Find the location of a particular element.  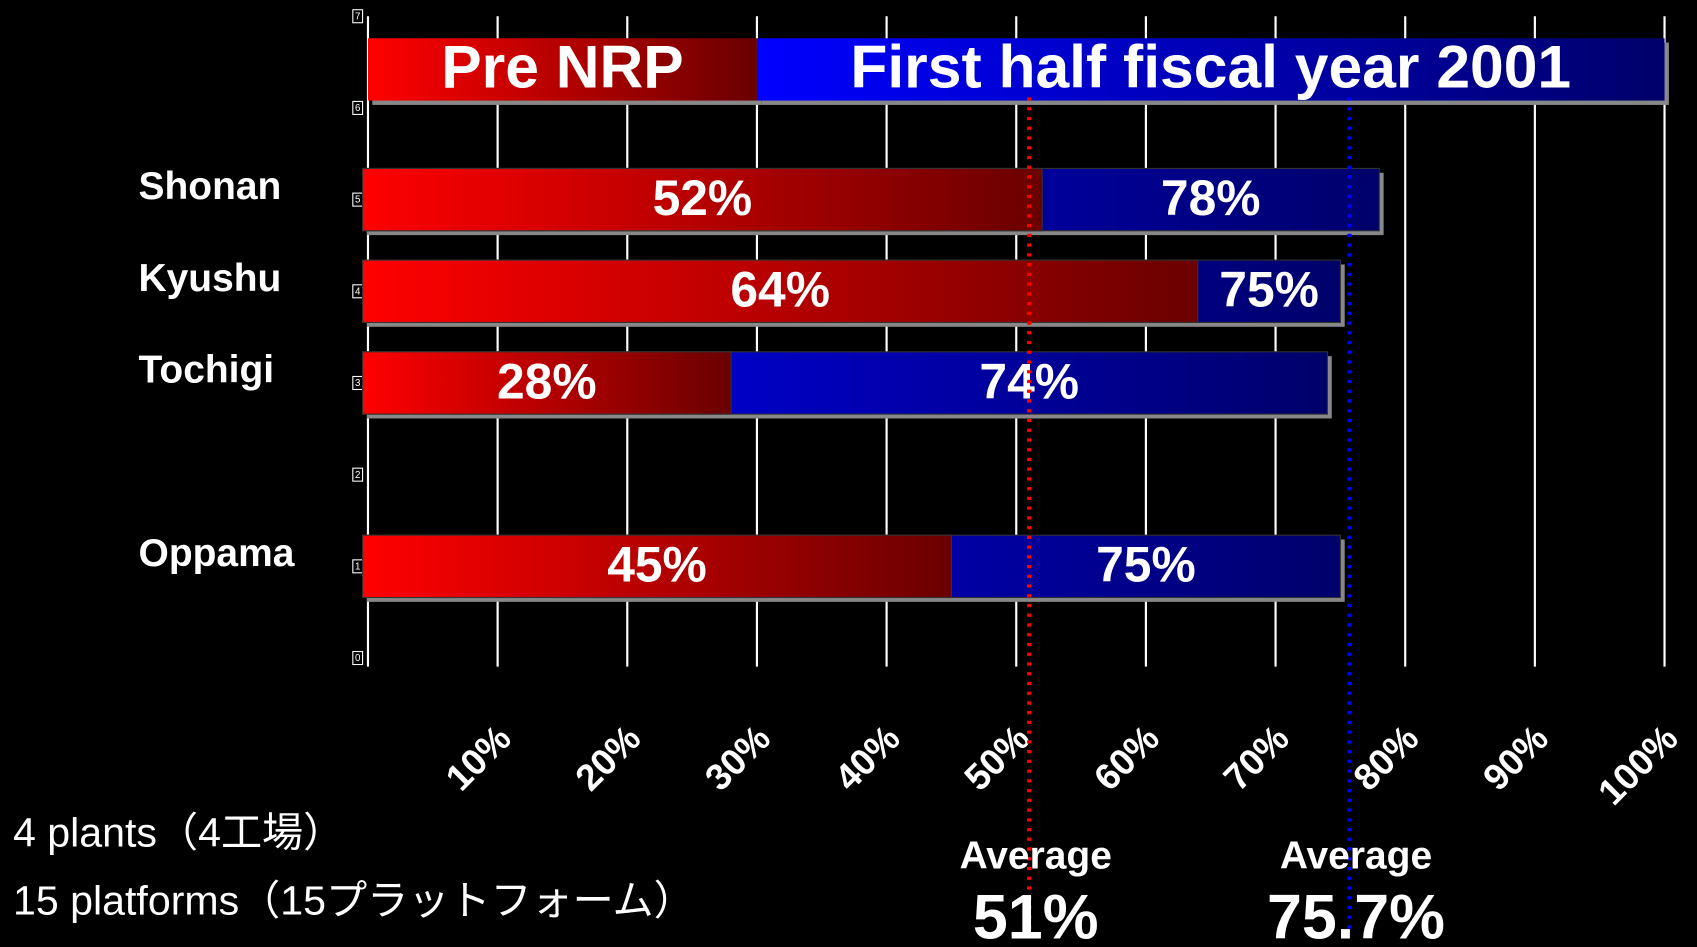

y-tick-label: 3 is located at coordinates (357, 383).